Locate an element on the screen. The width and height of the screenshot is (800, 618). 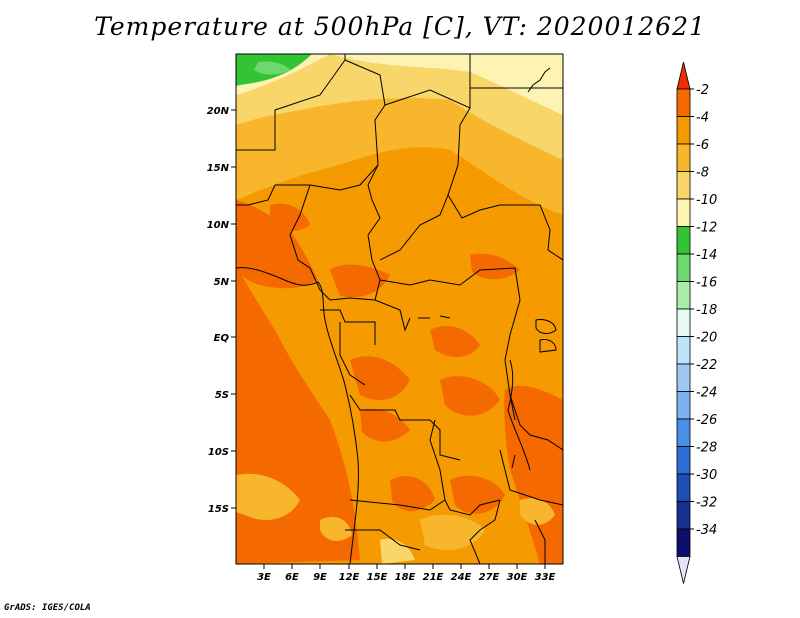
colorbar-label: -26 is located at coordinates (706, 420).